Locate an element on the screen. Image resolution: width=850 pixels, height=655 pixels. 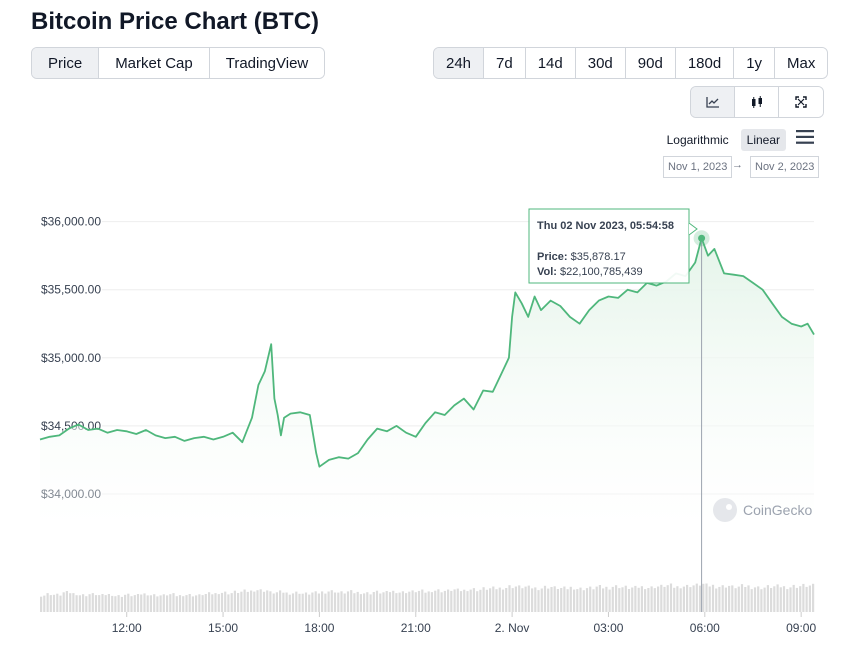
hamburger-menu-icon is located at coordinates (805, 137).